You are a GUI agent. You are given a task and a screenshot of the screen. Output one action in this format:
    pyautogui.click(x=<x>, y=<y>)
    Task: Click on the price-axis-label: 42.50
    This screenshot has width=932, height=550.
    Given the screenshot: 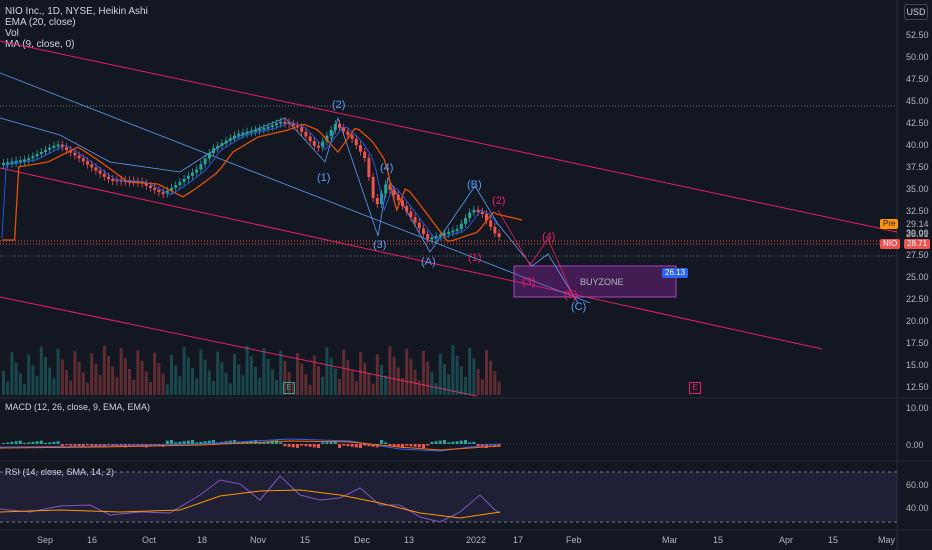 What is the action you would take?
    pyautogui.click(x=917, y=123)
    